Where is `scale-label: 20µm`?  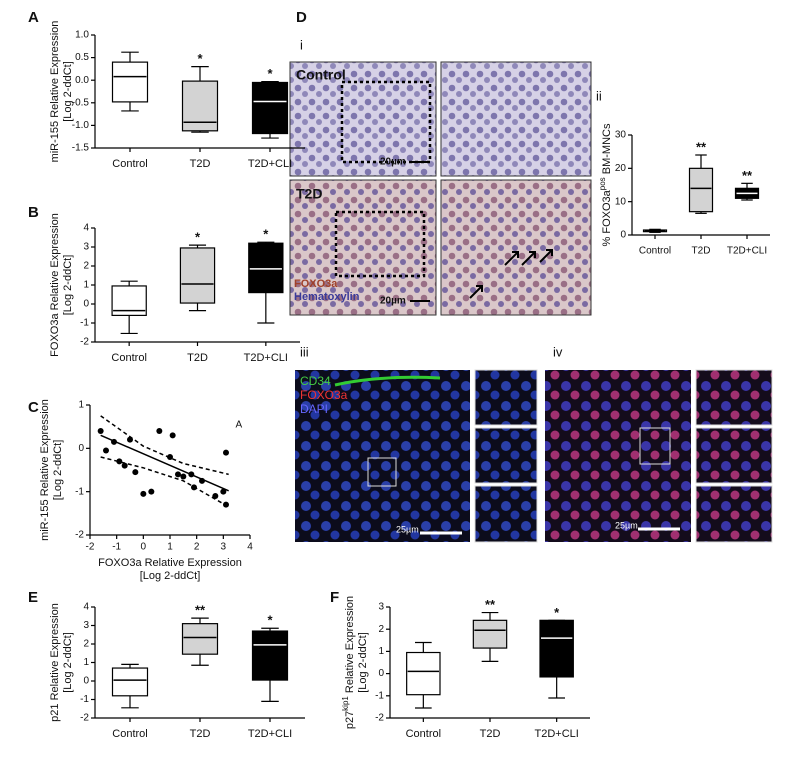
scale-label: 20µm is located at coordinates (393, 301).